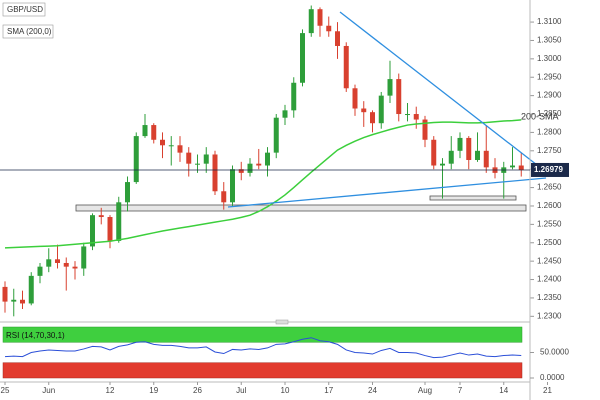 Image resolution: width=600 pixels, height=400 pixels. Describe the element at coordinates (503, 390) in the screenshot. I see `x-tick-label: 14` at that location.